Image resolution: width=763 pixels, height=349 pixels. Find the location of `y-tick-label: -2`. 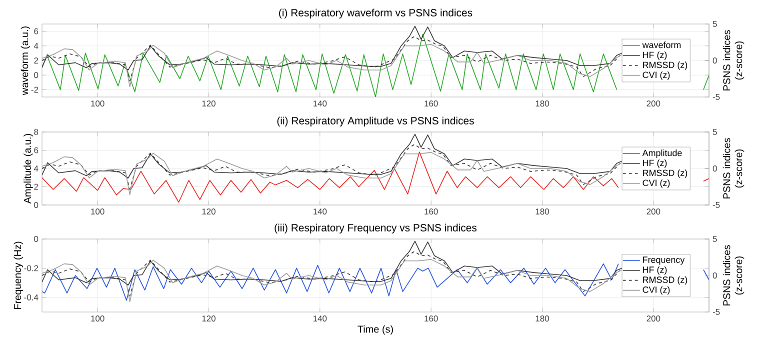

y-tick-label: -2 is located at coordinates (34, 89).